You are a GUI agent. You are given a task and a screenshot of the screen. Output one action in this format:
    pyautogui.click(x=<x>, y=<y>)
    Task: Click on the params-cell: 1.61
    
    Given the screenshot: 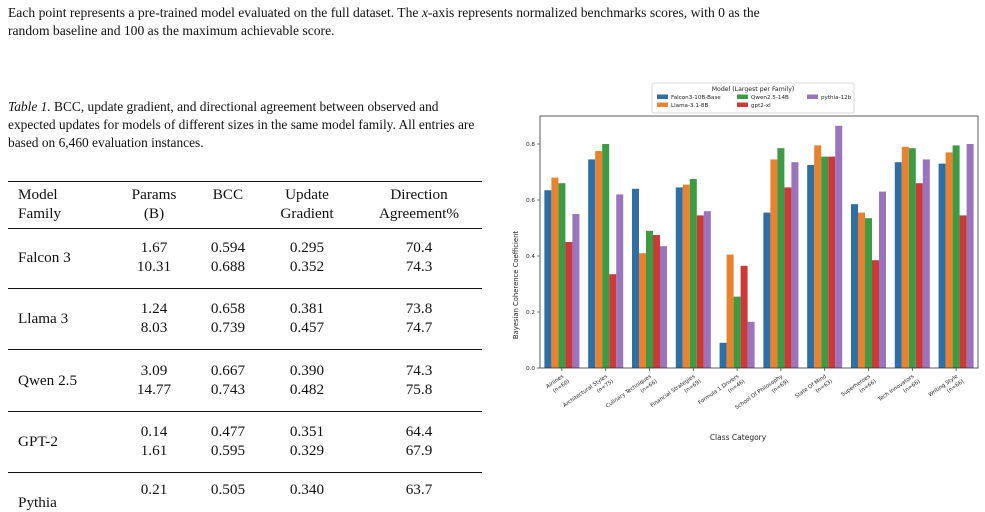 What is the action you would take?
    pyautogui.click(x=154, y=450)
    